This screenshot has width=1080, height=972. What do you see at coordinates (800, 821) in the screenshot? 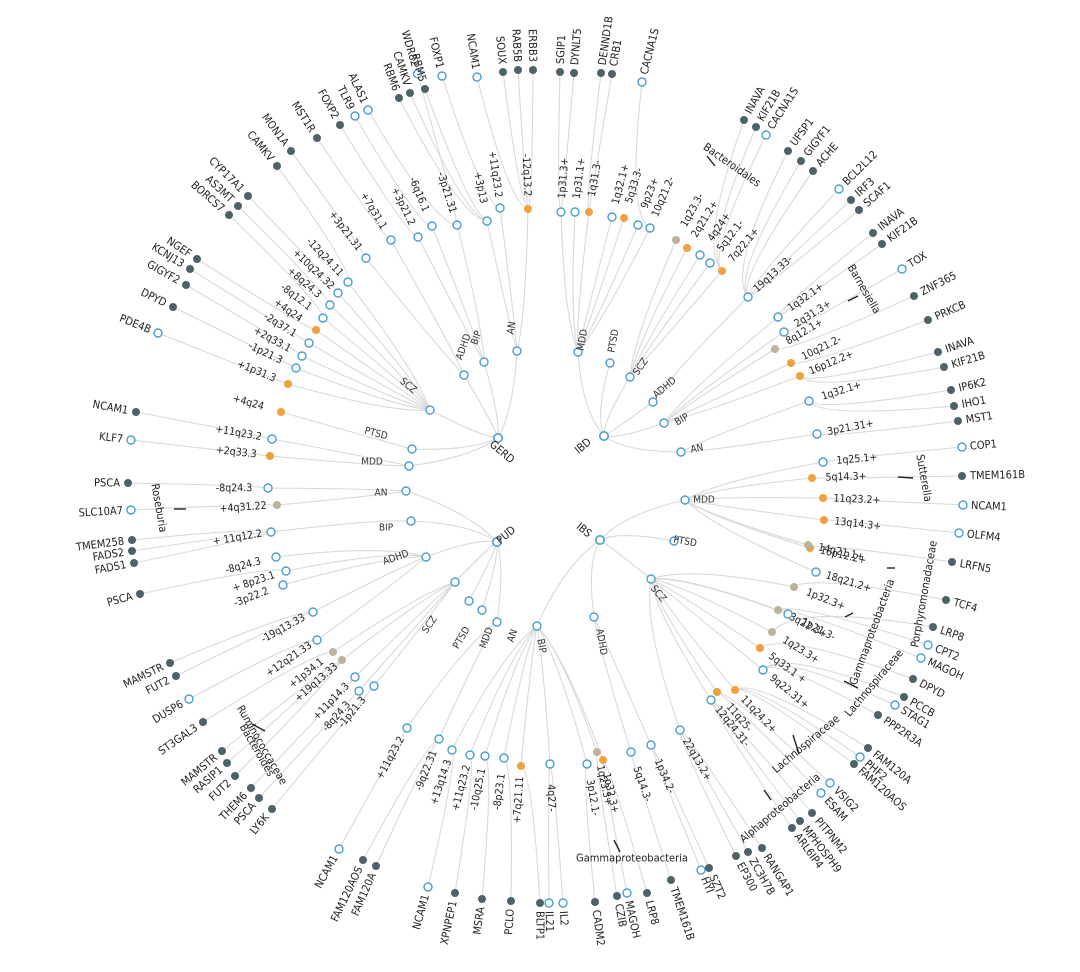
I see `gene-node-mphosph9` at bounding box center [800, 821].